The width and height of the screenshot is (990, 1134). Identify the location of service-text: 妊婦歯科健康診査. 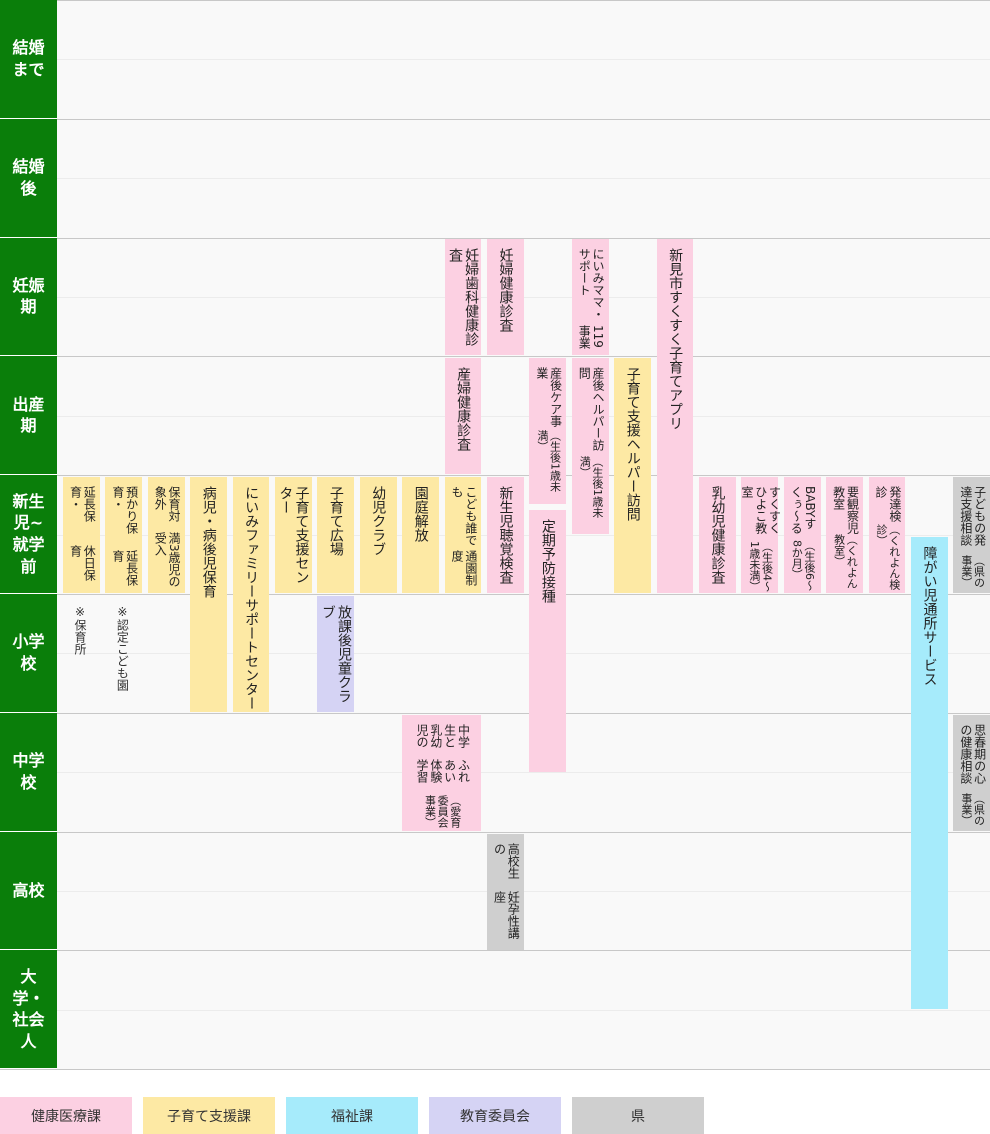
(463, 297).